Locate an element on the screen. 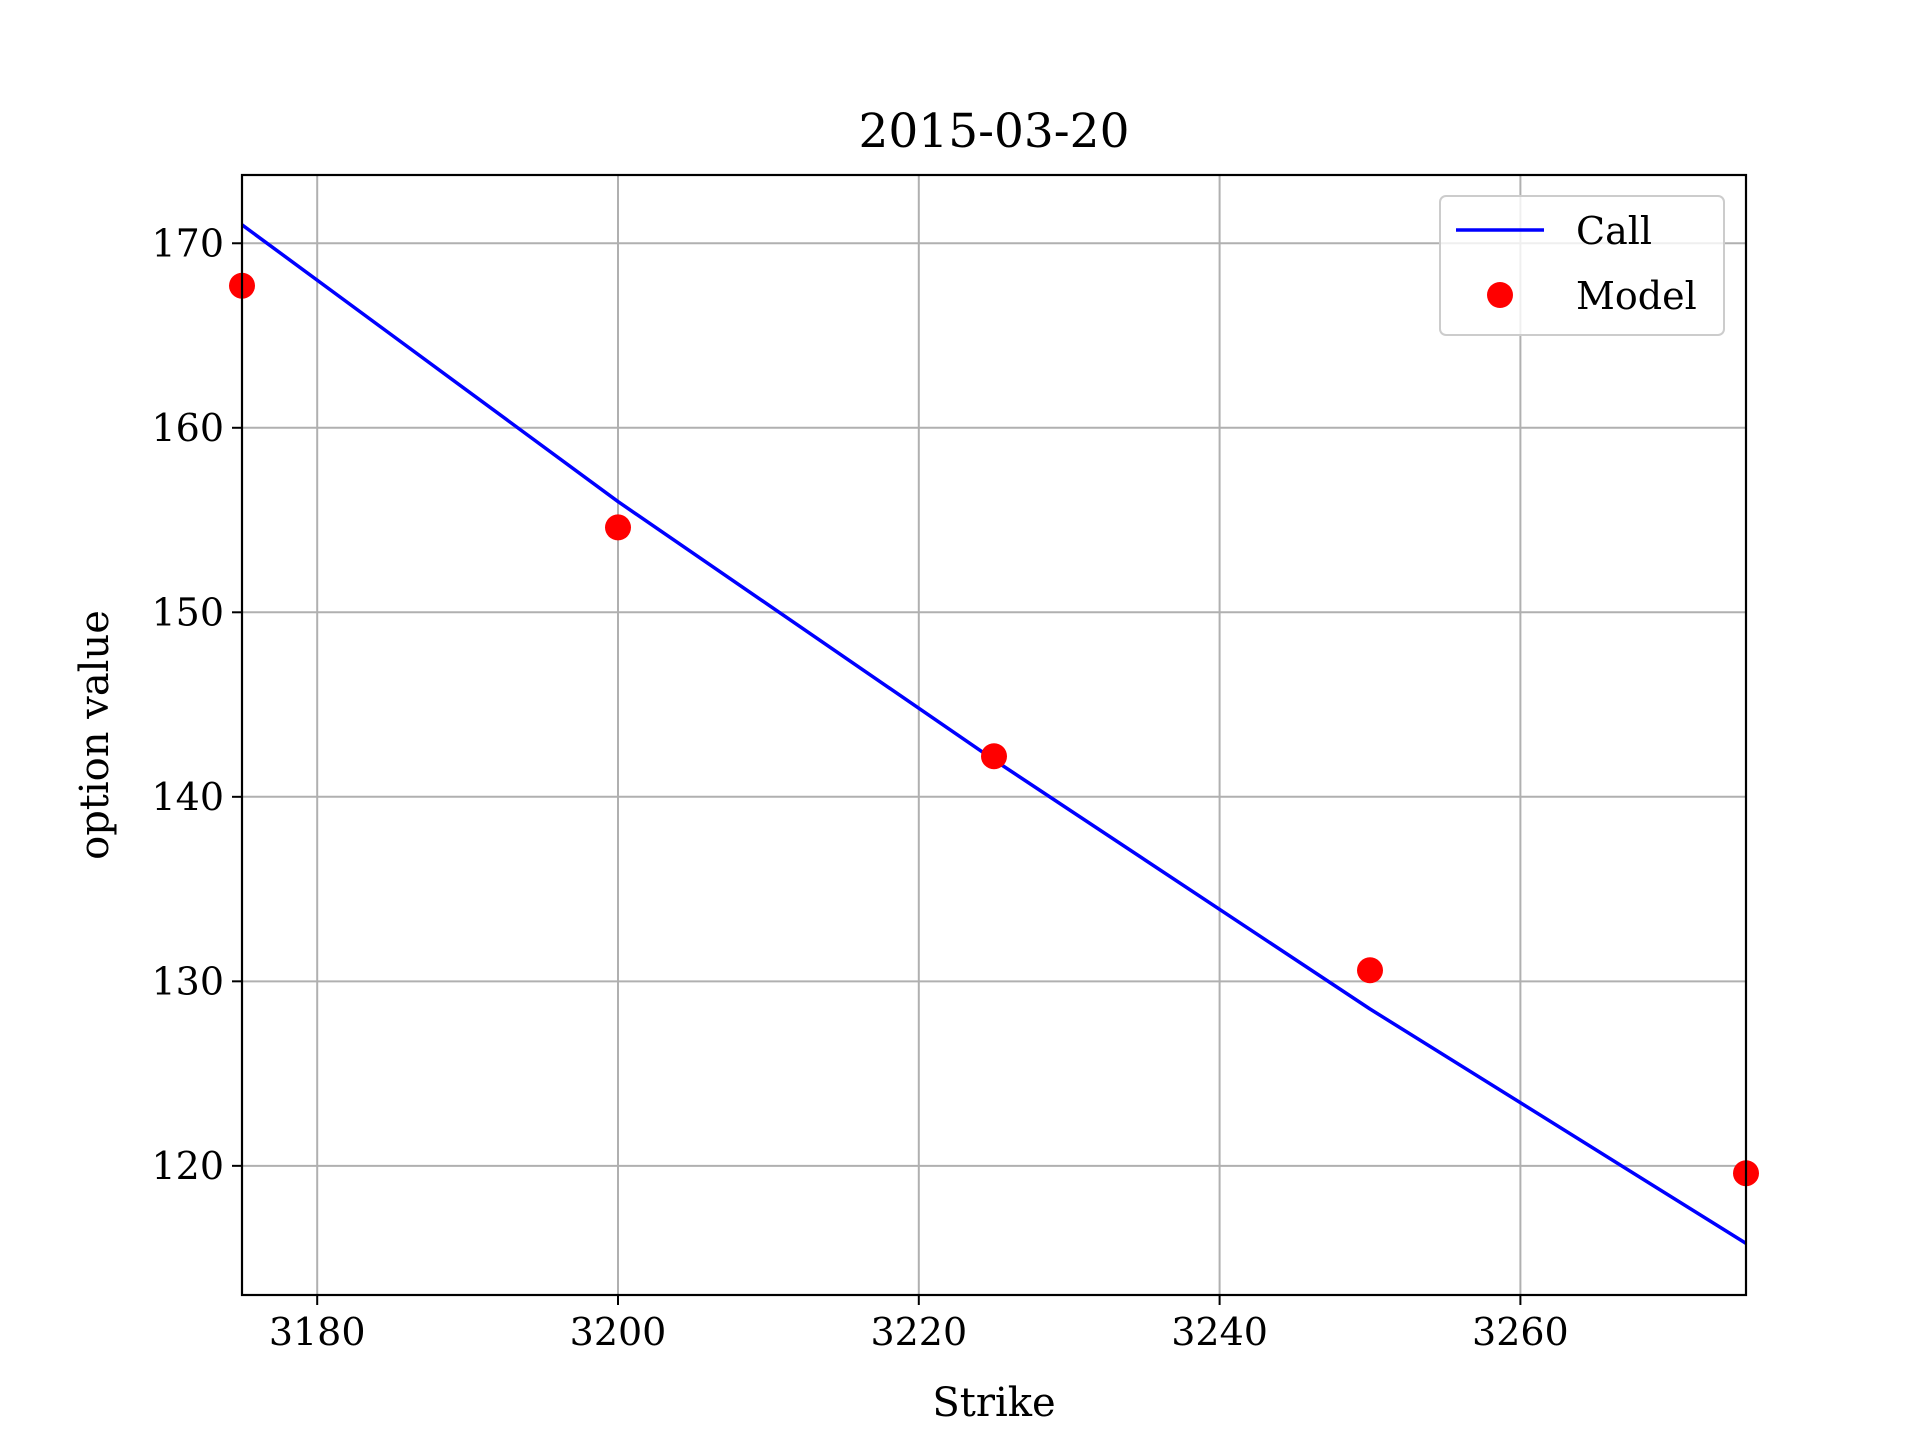 Image resolution: width=1920 pixels, height=1440 pixels. x-tick-label: 3180 is located at coordinates (317, 1332).